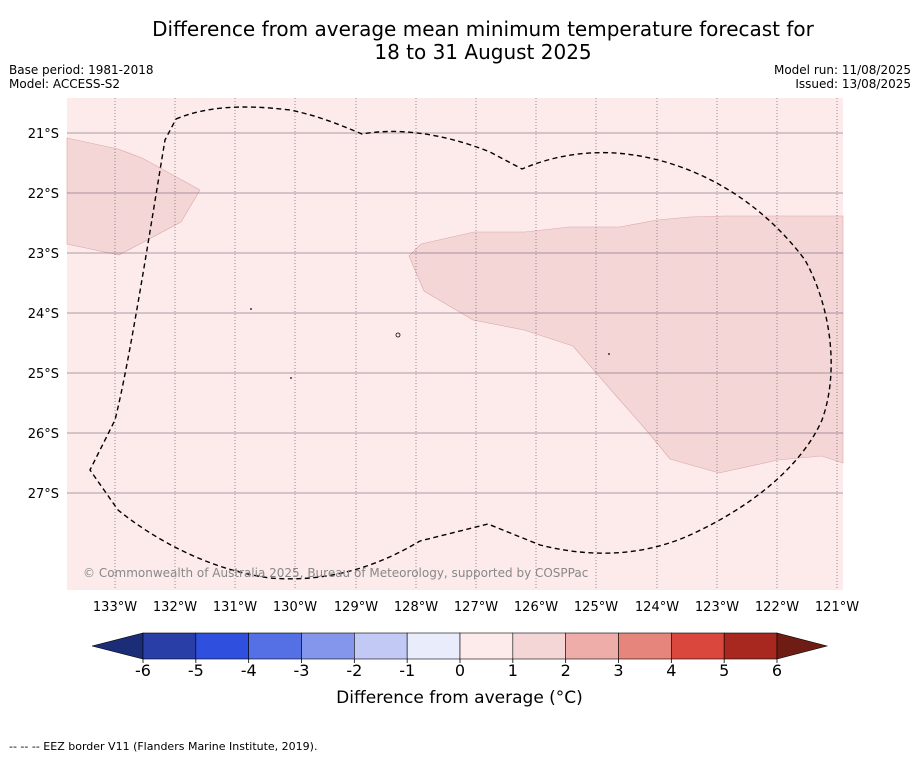 The image size is (919, 758). What do you see at coordinates (618, 670) in the screenshot?
I see `colorbar-tick-label: 3` at bounding box center [618, 670].